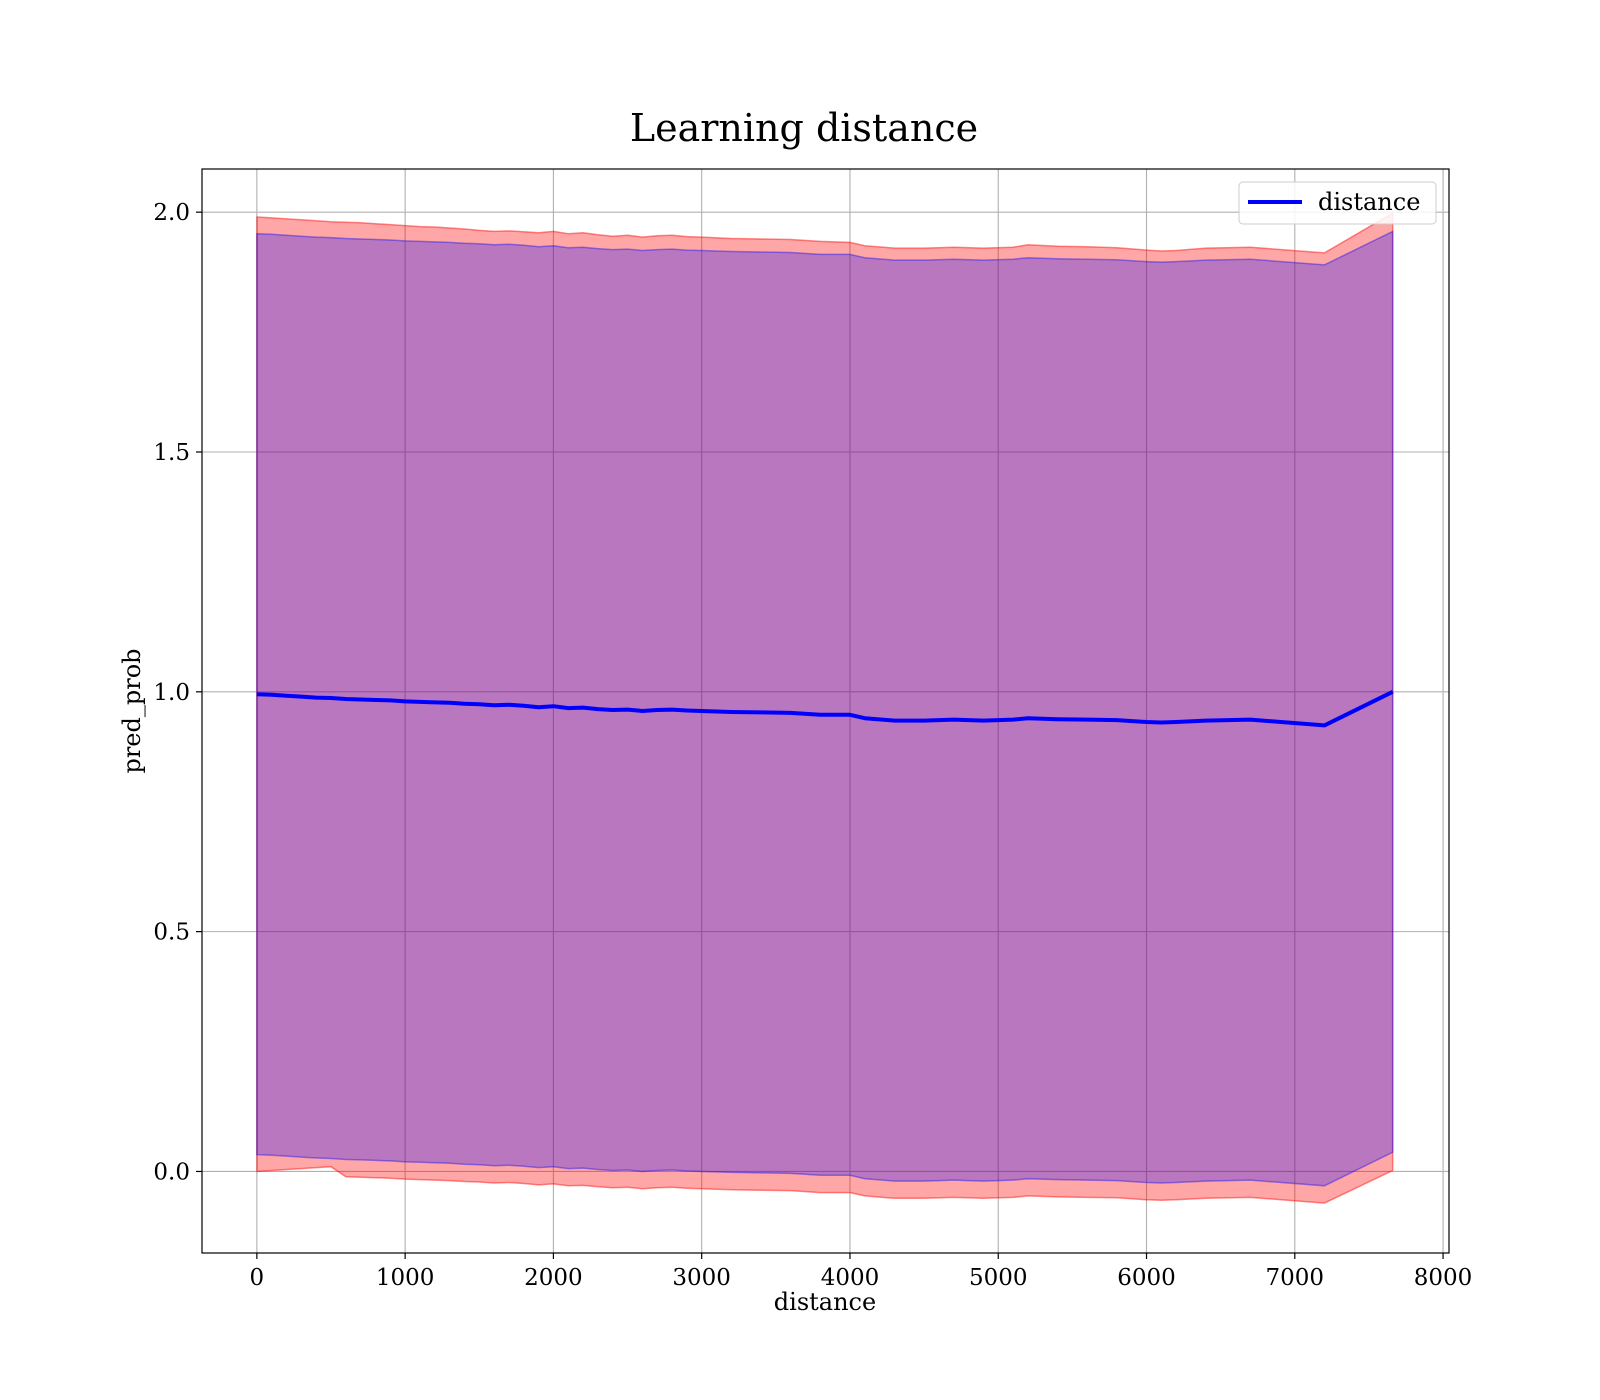 This screenshot has height=1400, width=1600. What do you see at coordinates (171, 1172) in the screenshot?
I see `y-tick-label: 0.0` at bounding box center [171, 1172].